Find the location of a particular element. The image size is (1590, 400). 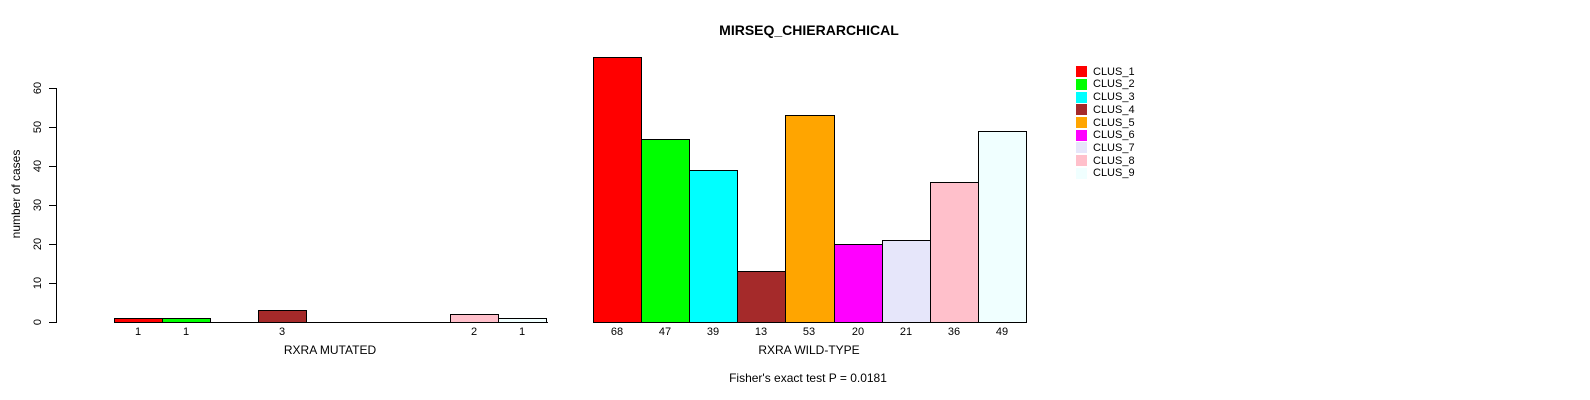

y-tick-label-60: 60 is located at coordinates (38, 88).